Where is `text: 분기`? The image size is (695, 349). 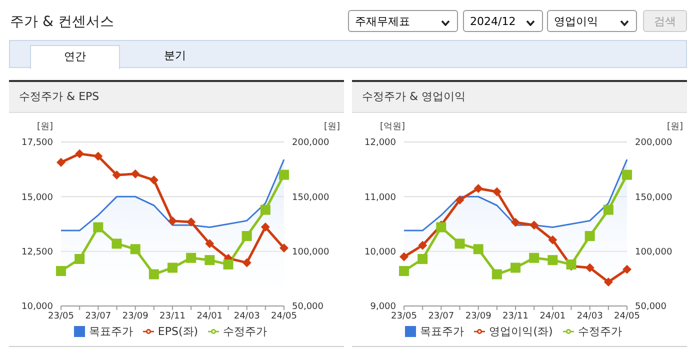
text: 분기 is located at coordinates (175, 56).